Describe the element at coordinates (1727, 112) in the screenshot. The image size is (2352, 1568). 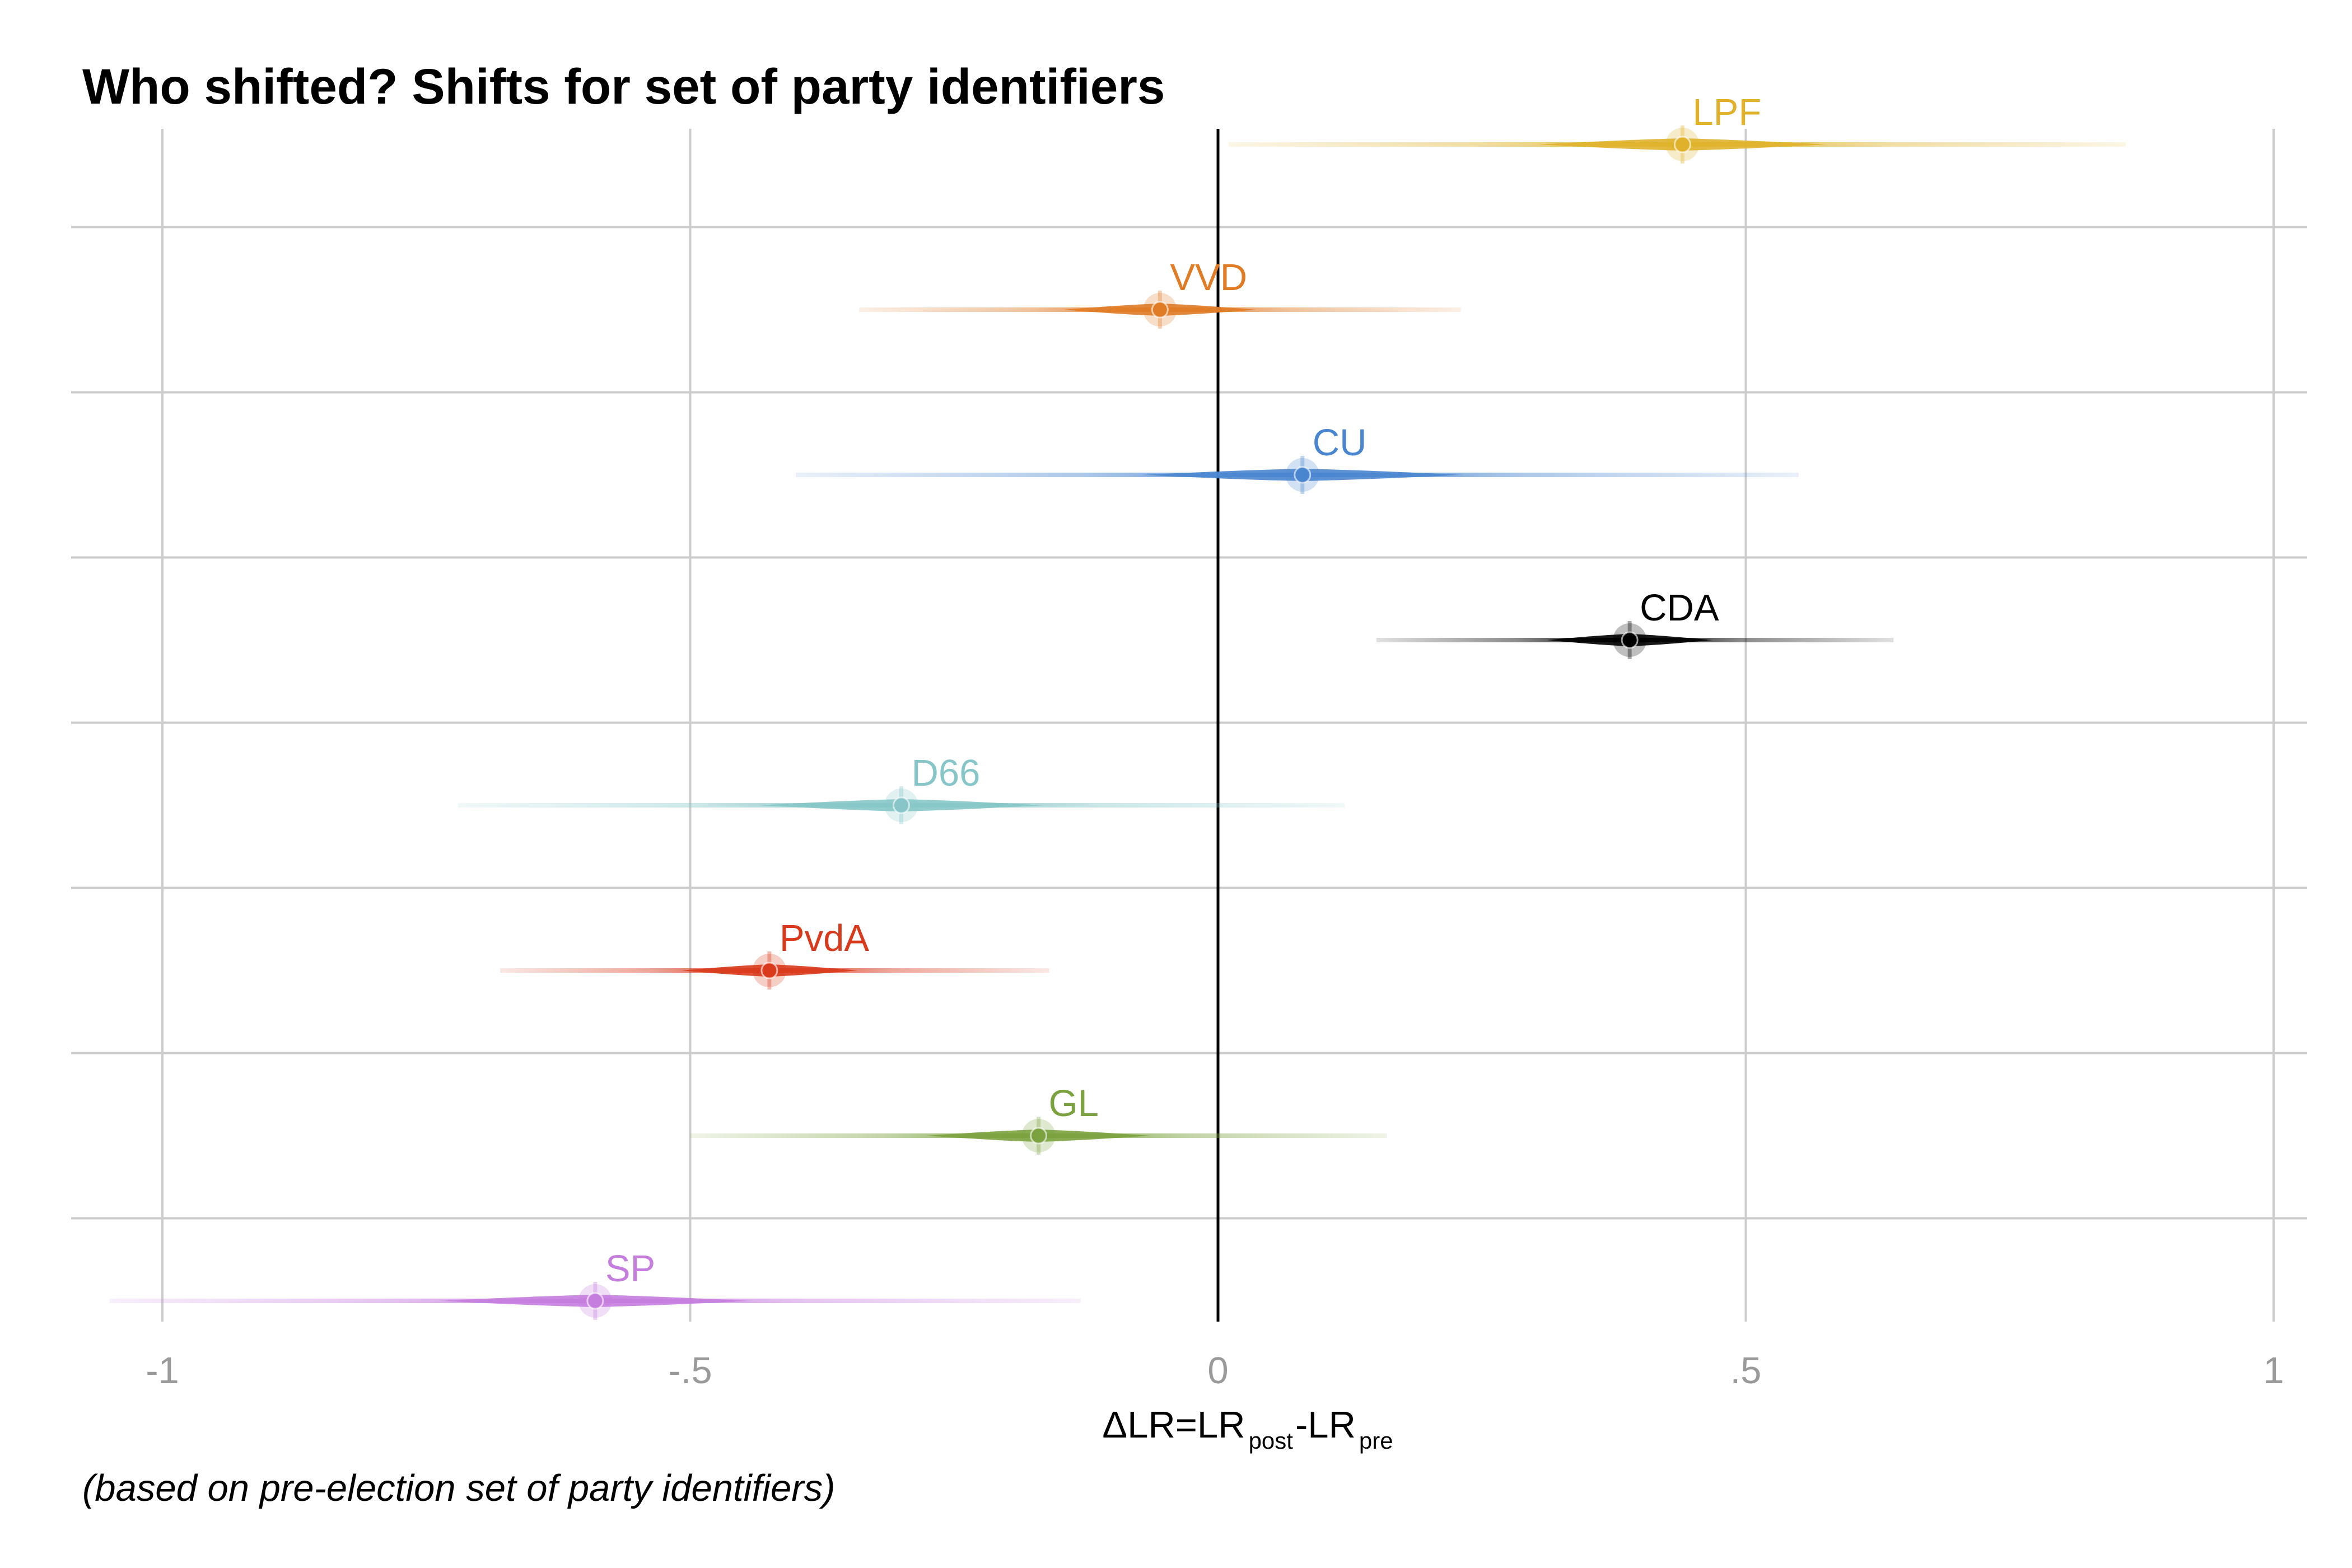
I see `series-label: LPF` at that location.